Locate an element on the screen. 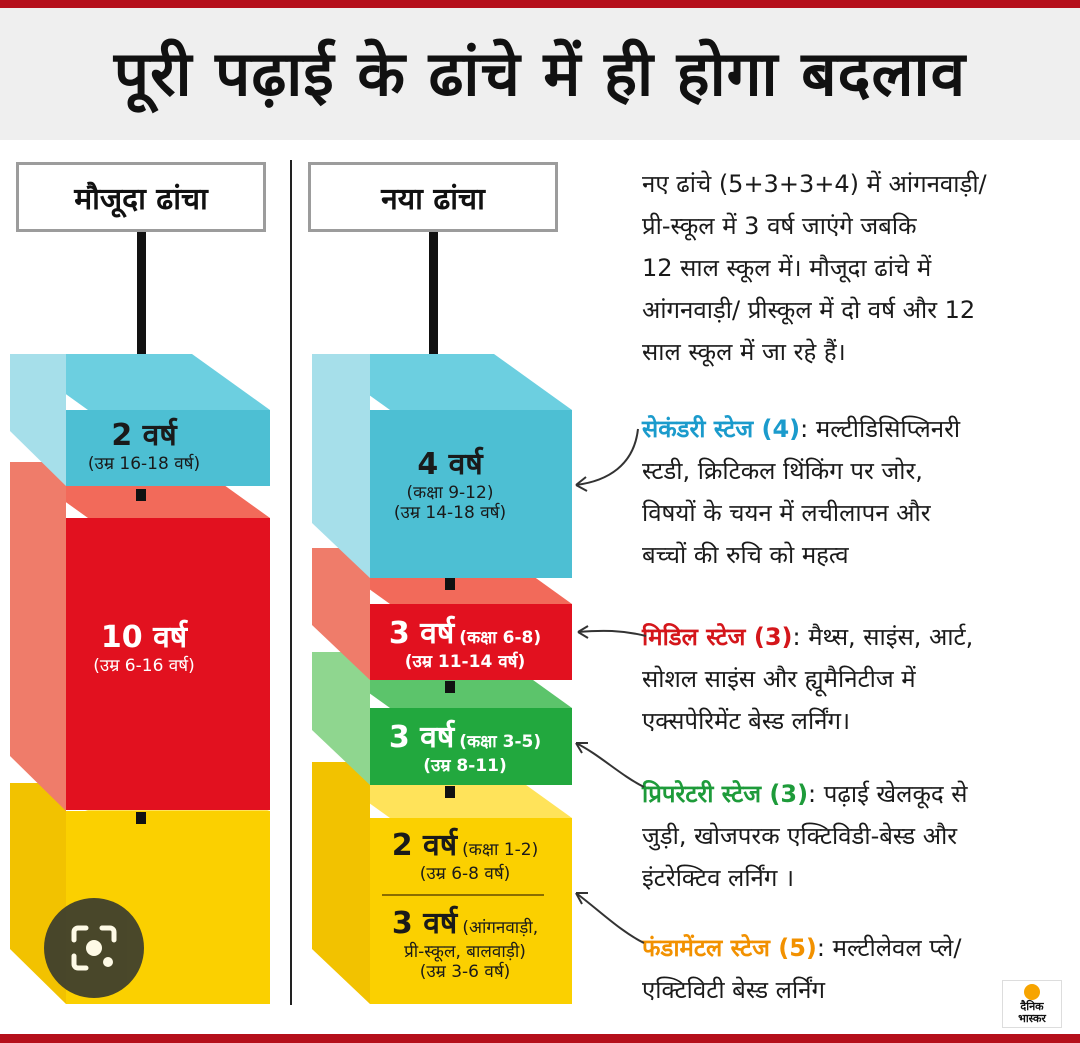 The image size is (1080, 1043). new-foundational-grades-text: 2 वर्ष (कक्षा 1-2) (उम्र 6-8 वर्ष) is located at coordinates (465, 856).